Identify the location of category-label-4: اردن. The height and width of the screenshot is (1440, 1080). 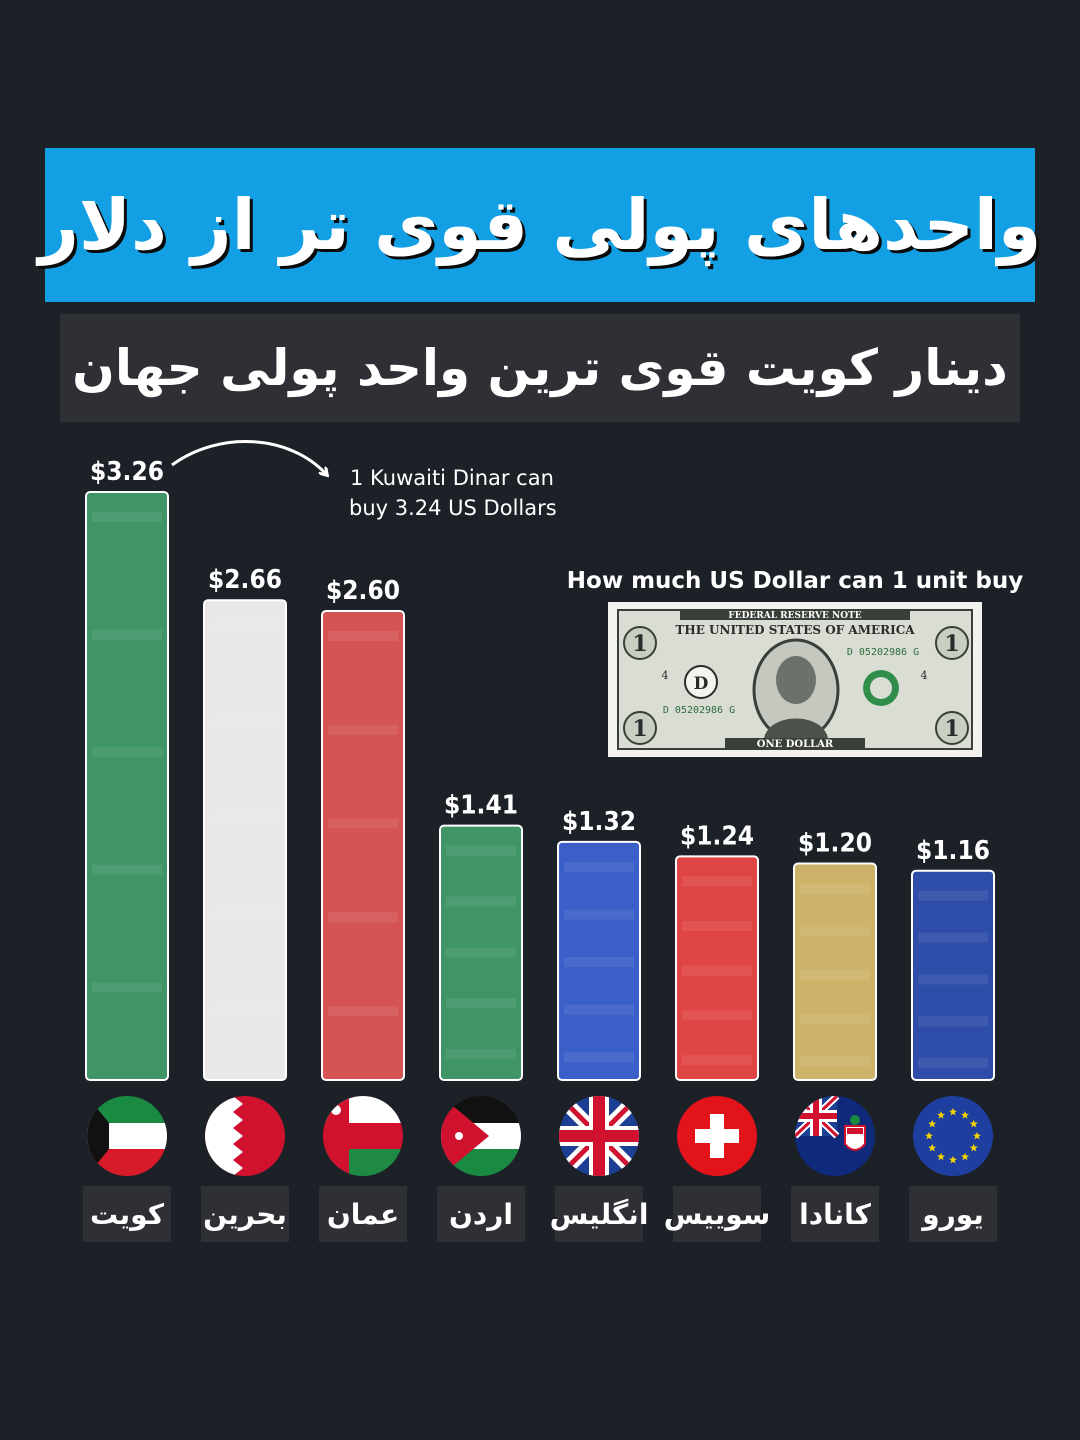
(481, 1214).